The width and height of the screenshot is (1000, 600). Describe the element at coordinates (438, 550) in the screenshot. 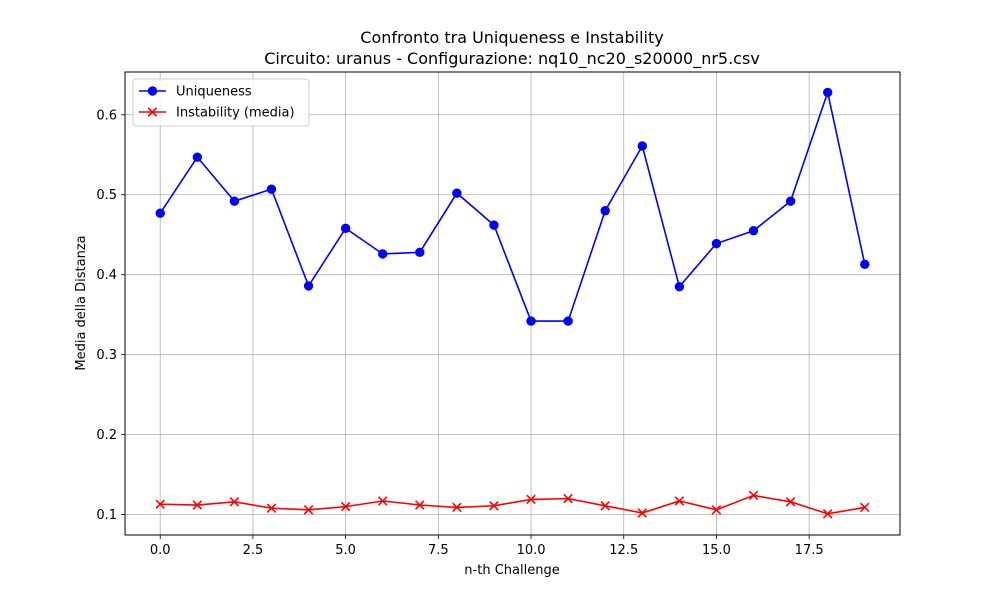

I see `x-tick-label: 7.5` at that location.